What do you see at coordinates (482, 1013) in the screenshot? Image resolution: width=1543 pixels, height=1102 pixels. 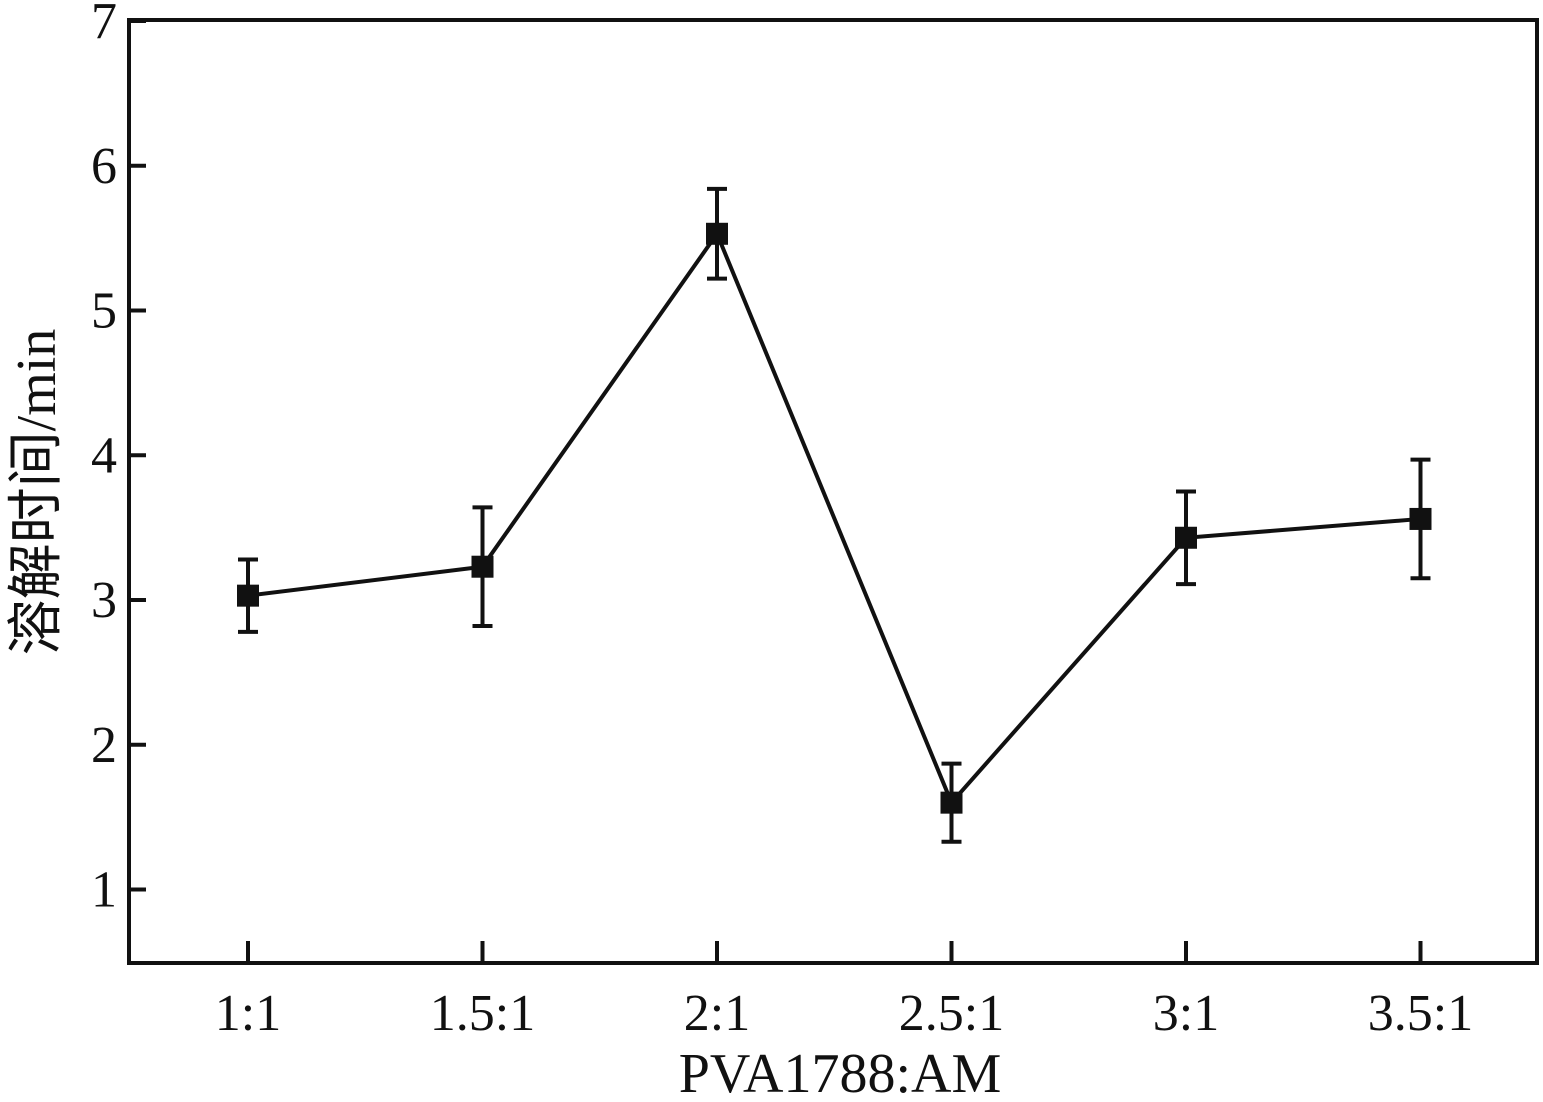 I see `x-tick-label: 1.5:1` at bounding box center [482, 1013].